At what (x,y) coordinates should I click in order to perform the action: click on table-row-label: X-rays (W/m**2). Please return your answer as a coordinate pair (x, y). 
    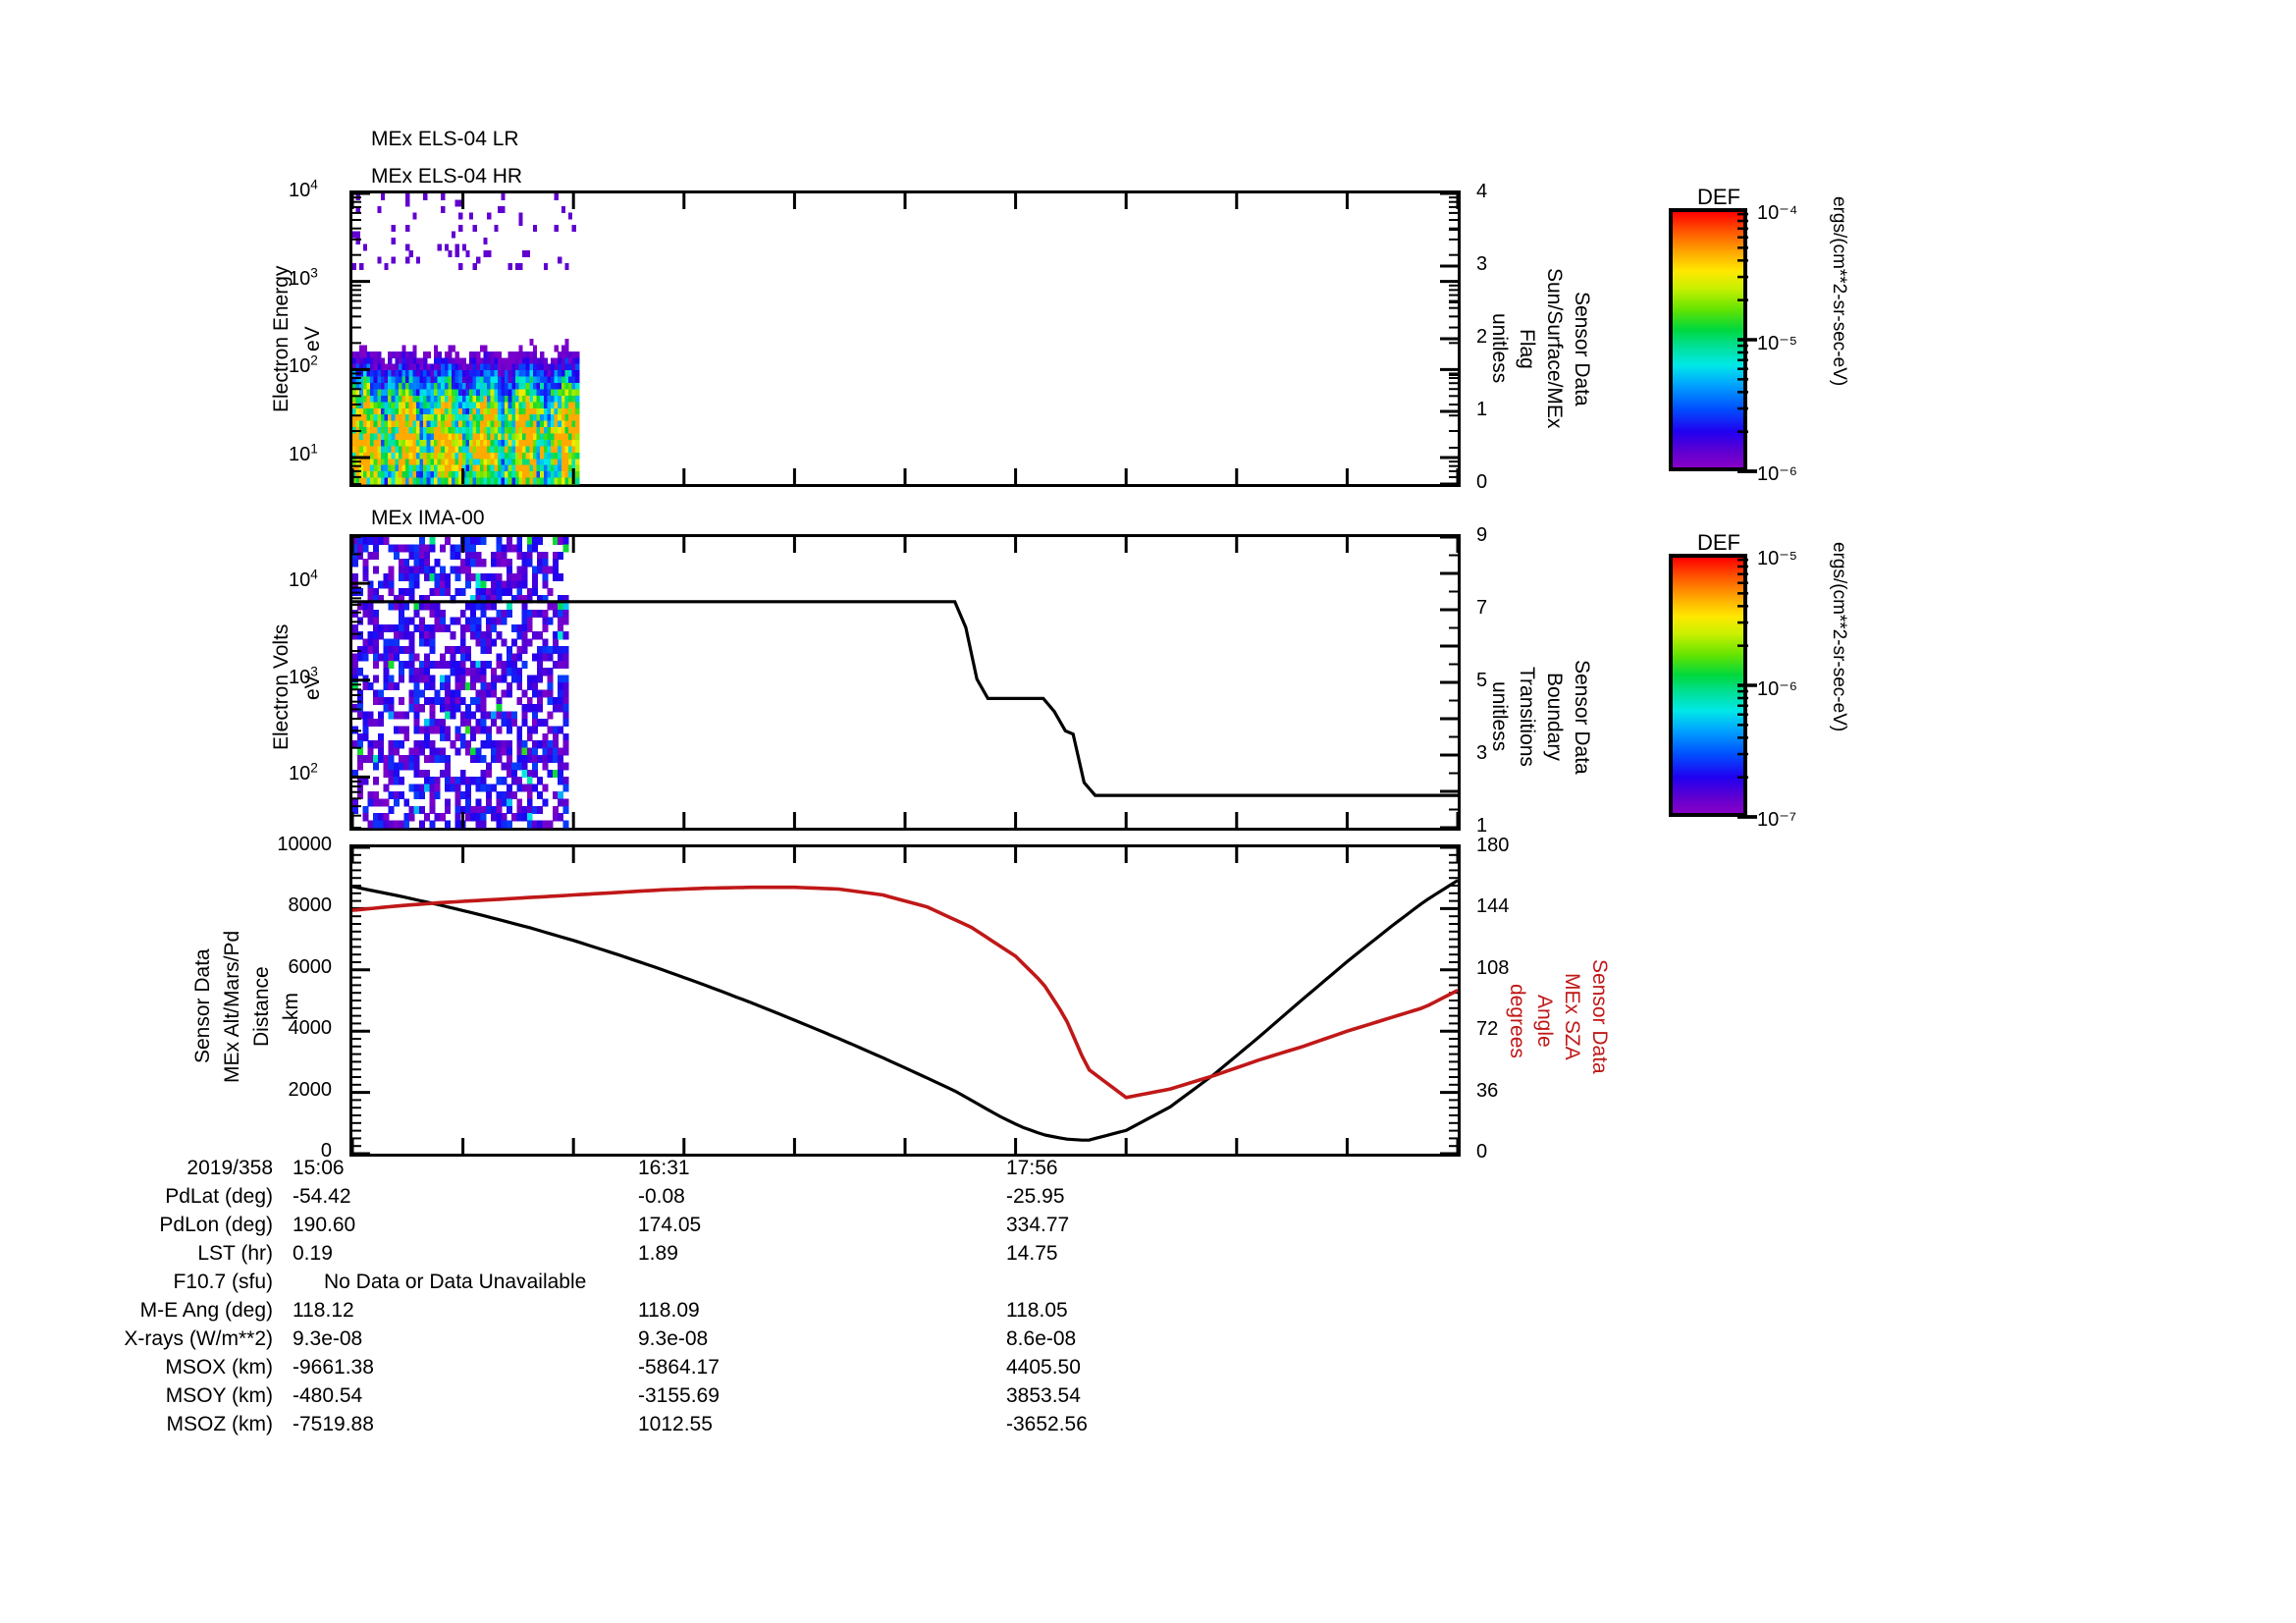
    Looking at the image, I should click on (198, 1338).